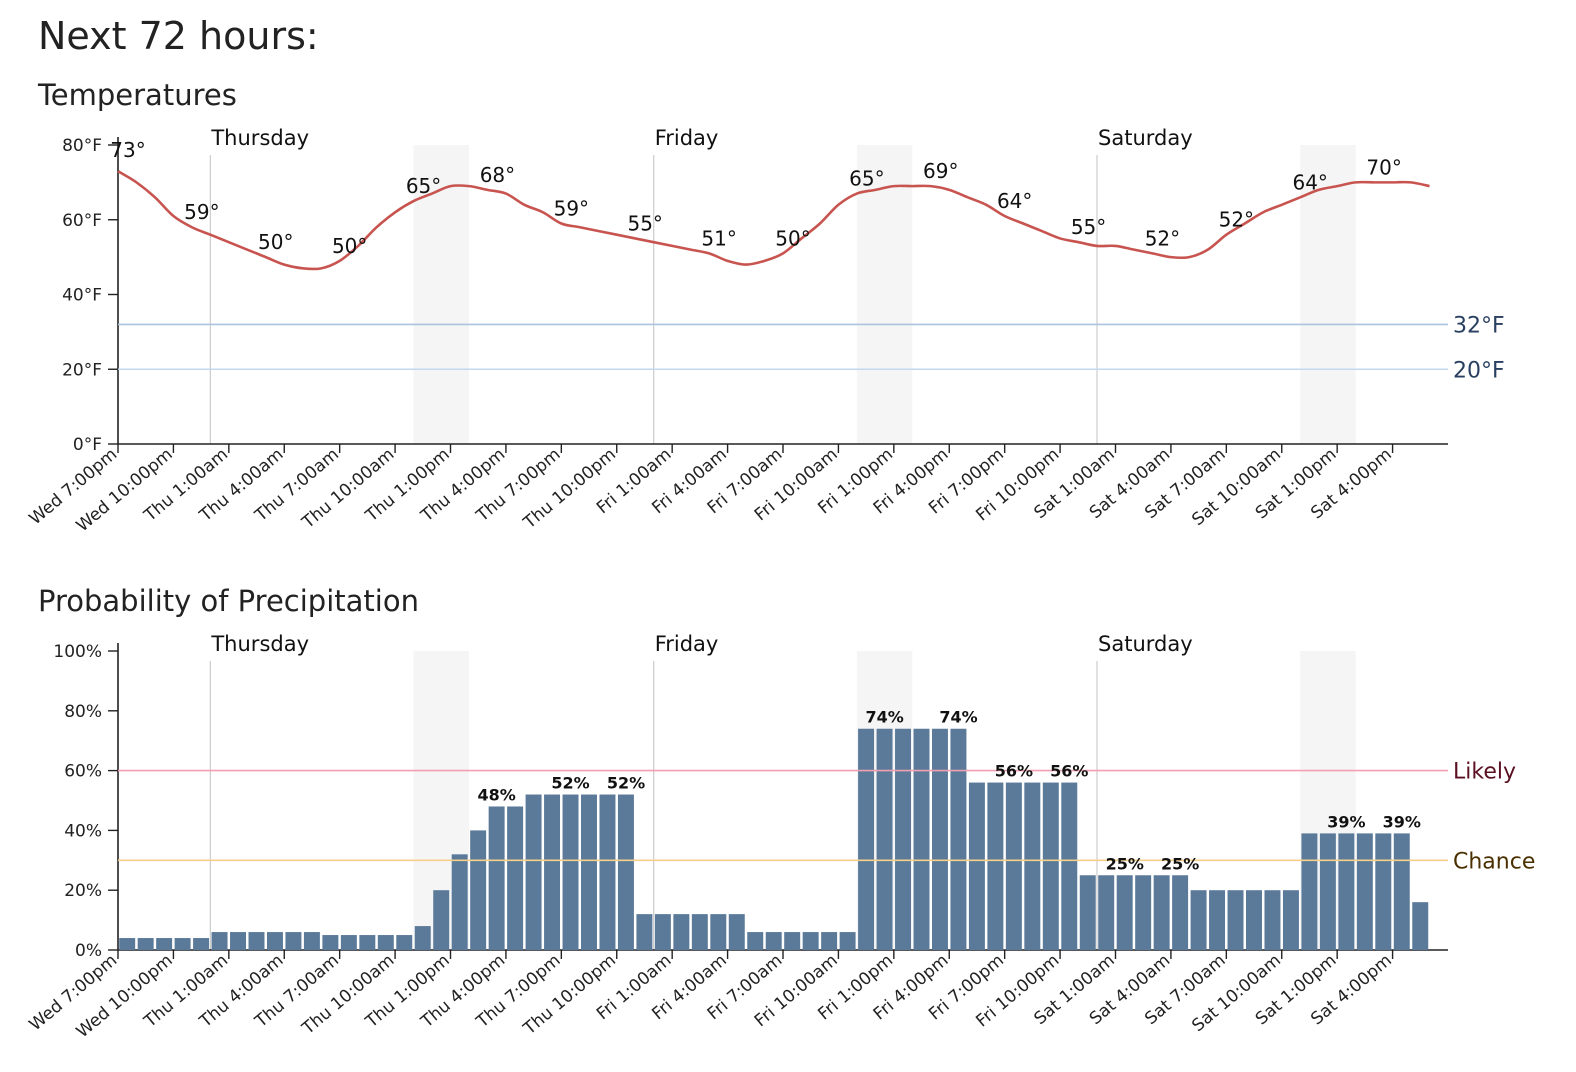  I want to click on precip-y-tick-label: 60%, so click(83, 772).